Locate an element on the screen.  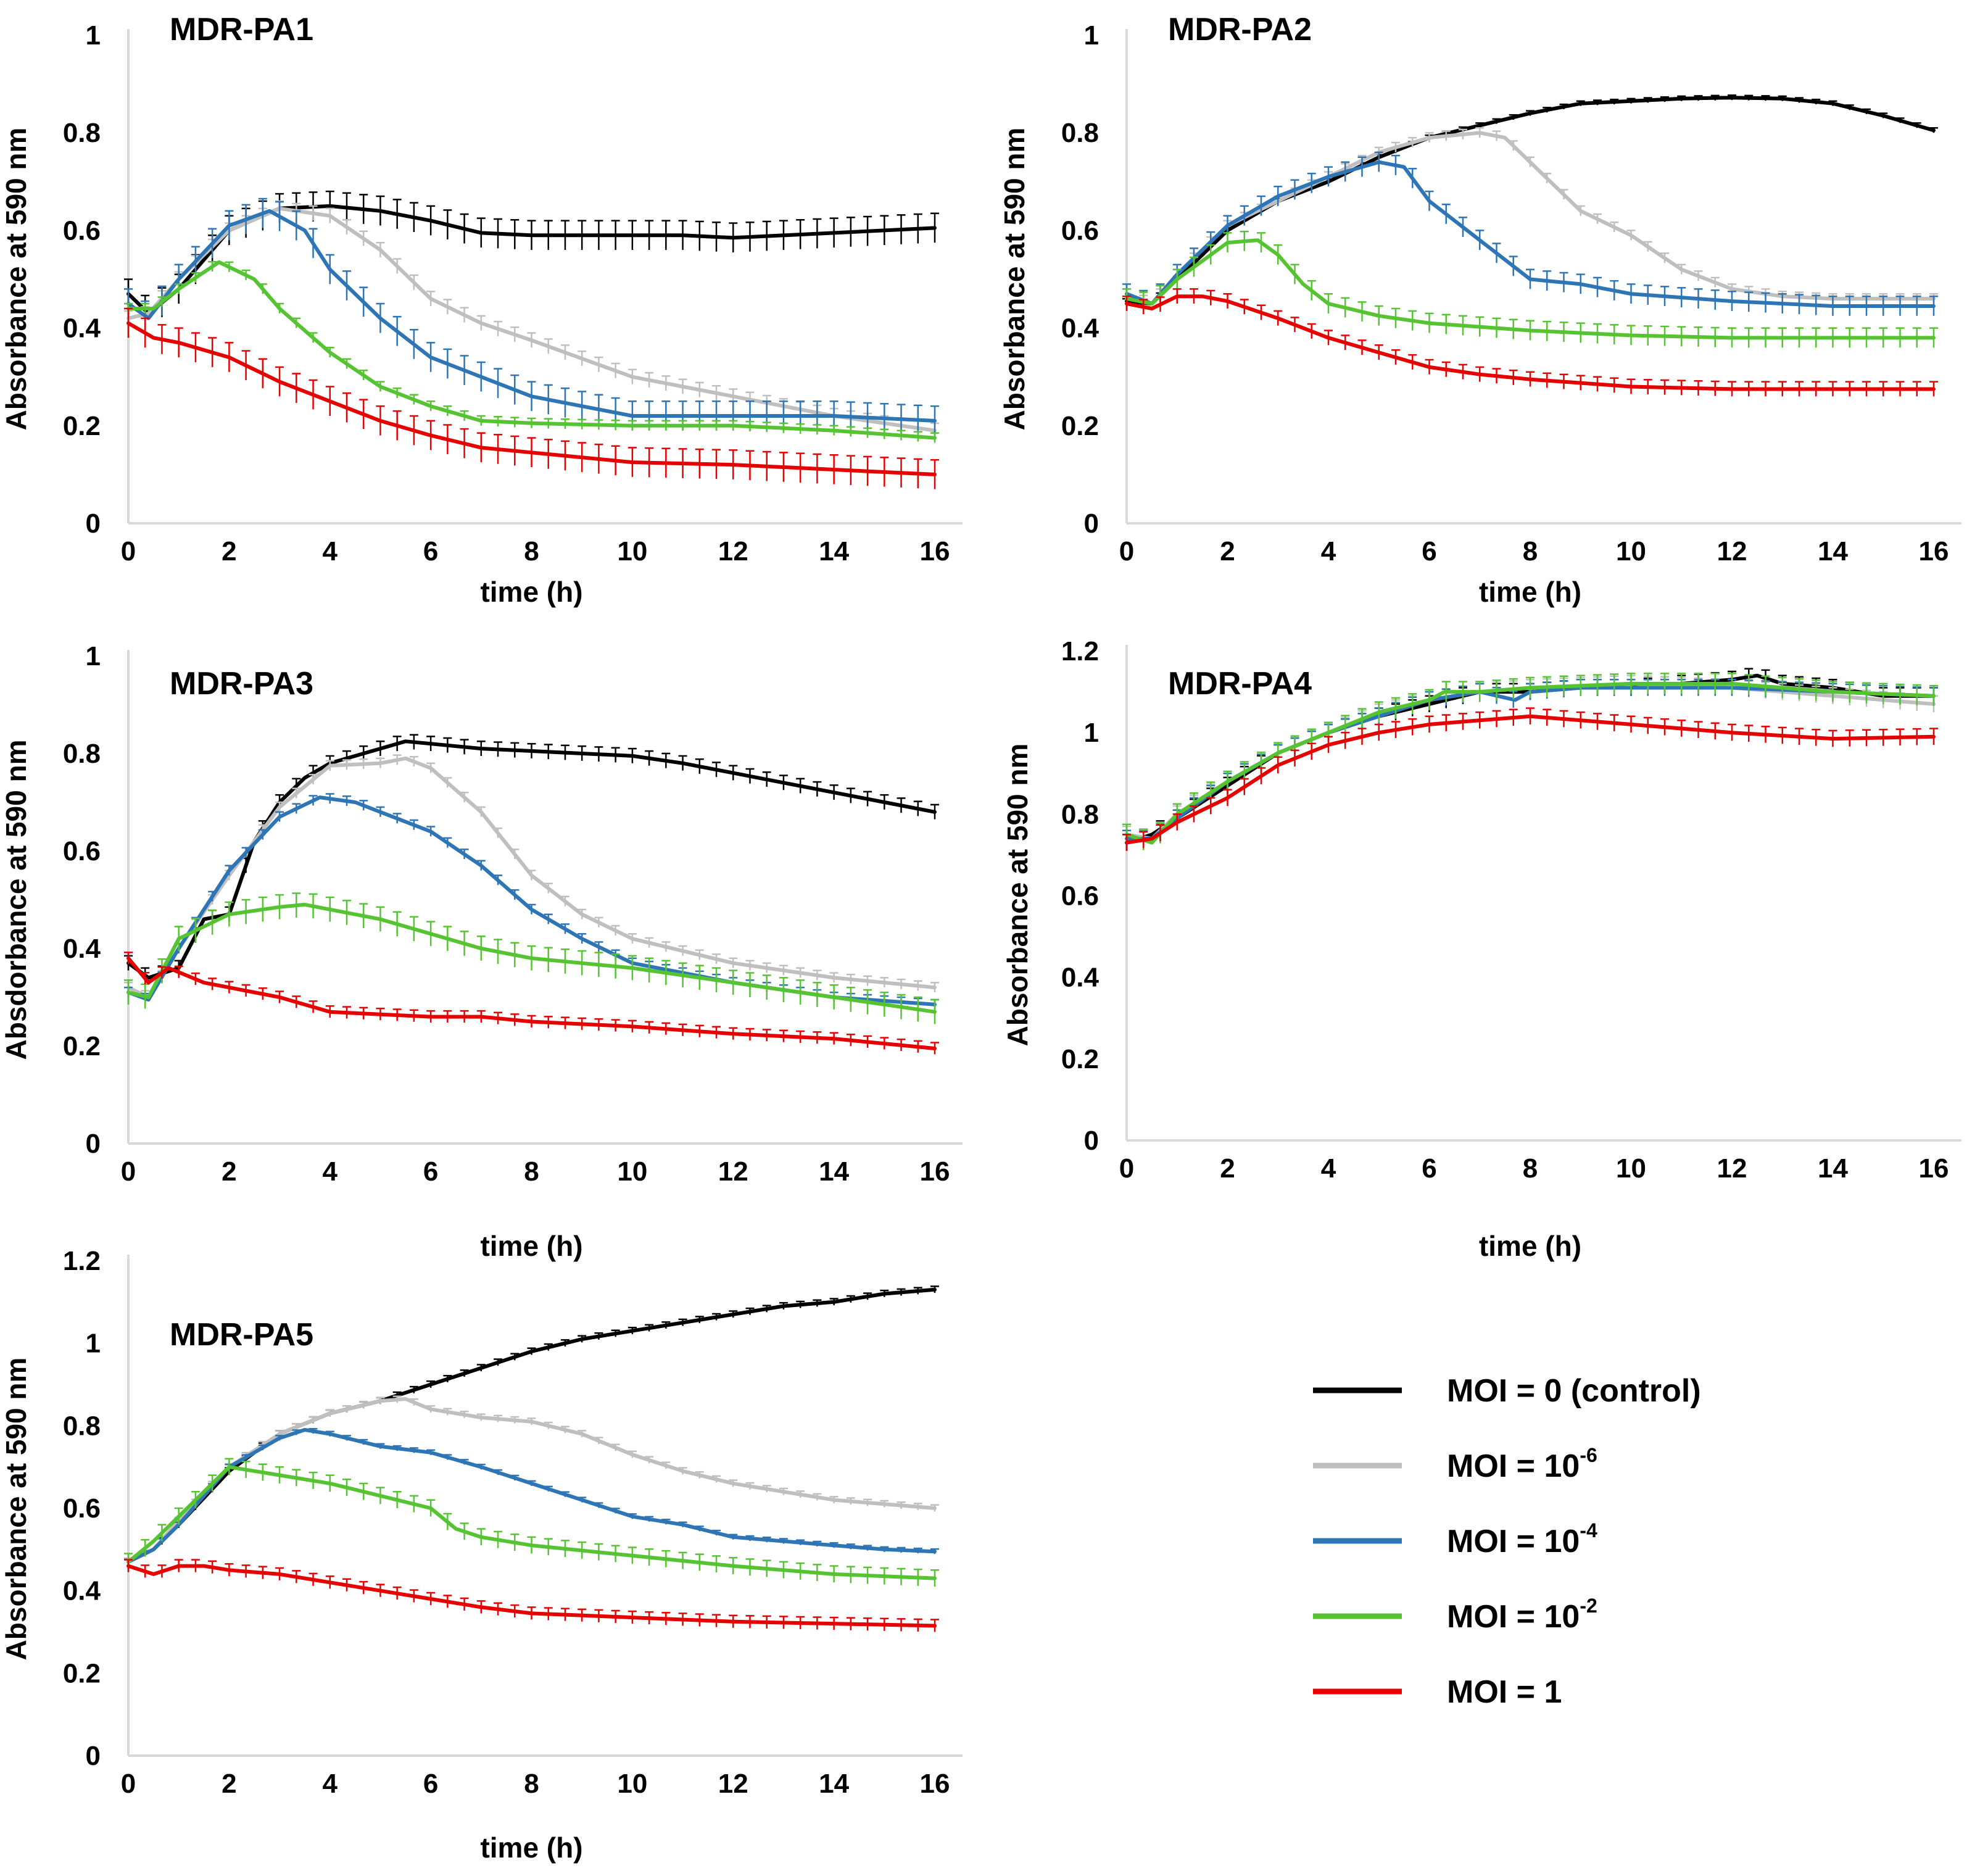
legend-item: MOI = 10-2 is located at coordinates (1455, 1615).